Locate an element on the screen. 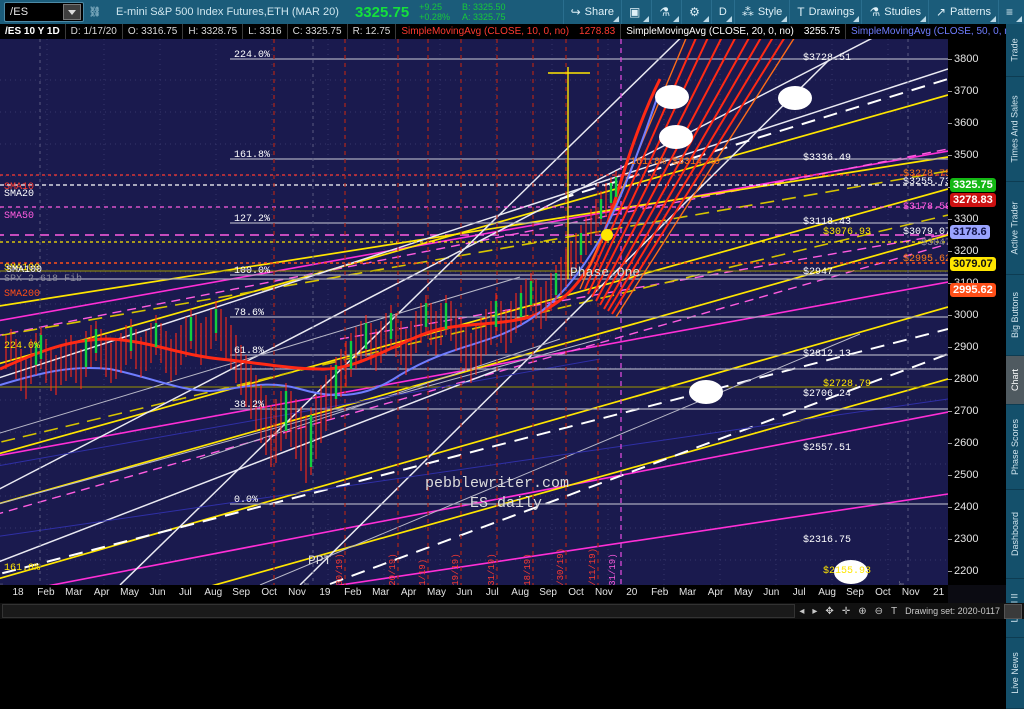 This screenshot has width=1024, height=709. toolbar-studies-icon: ⚗ Studies is located at coordinates (894, 12).